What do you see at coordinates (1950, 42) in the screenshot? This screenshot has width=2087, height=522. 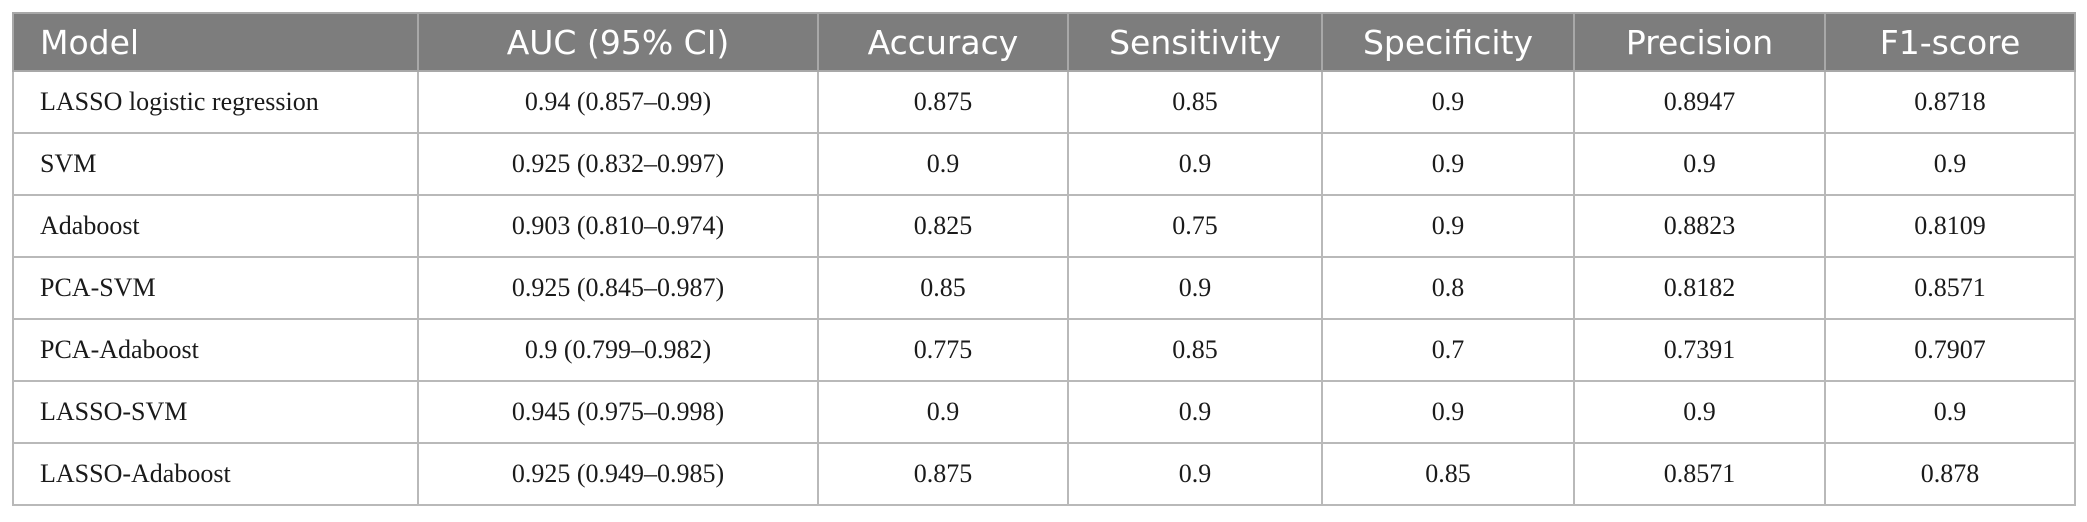 I see `header-f1-score: F1-score` at bounding box center [1950, 42].